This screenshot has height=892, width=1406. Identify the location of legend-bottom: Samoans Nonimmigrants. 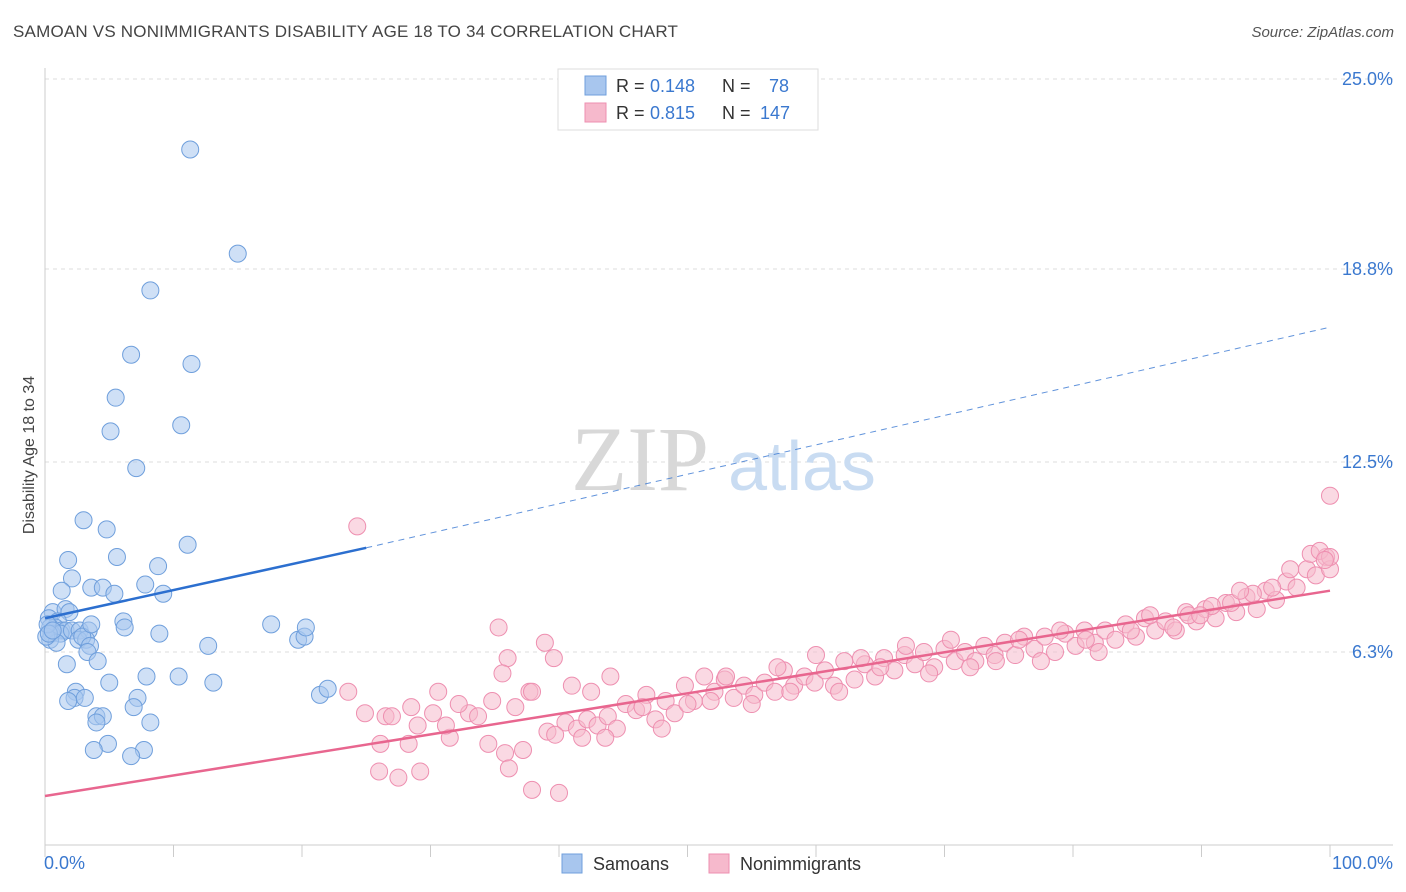
(711, 863).